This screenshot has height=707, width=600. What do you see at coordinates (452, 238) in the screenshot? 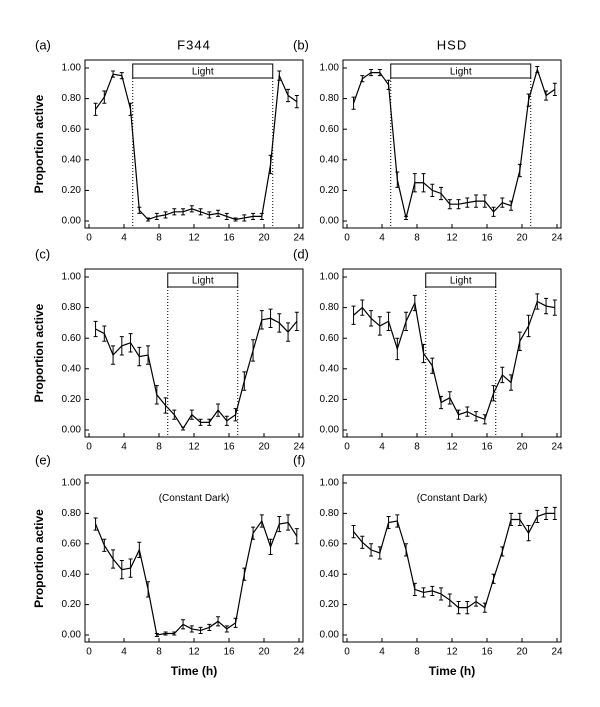
I see `x-tick-label: 12` at bounding box center [452, 238].